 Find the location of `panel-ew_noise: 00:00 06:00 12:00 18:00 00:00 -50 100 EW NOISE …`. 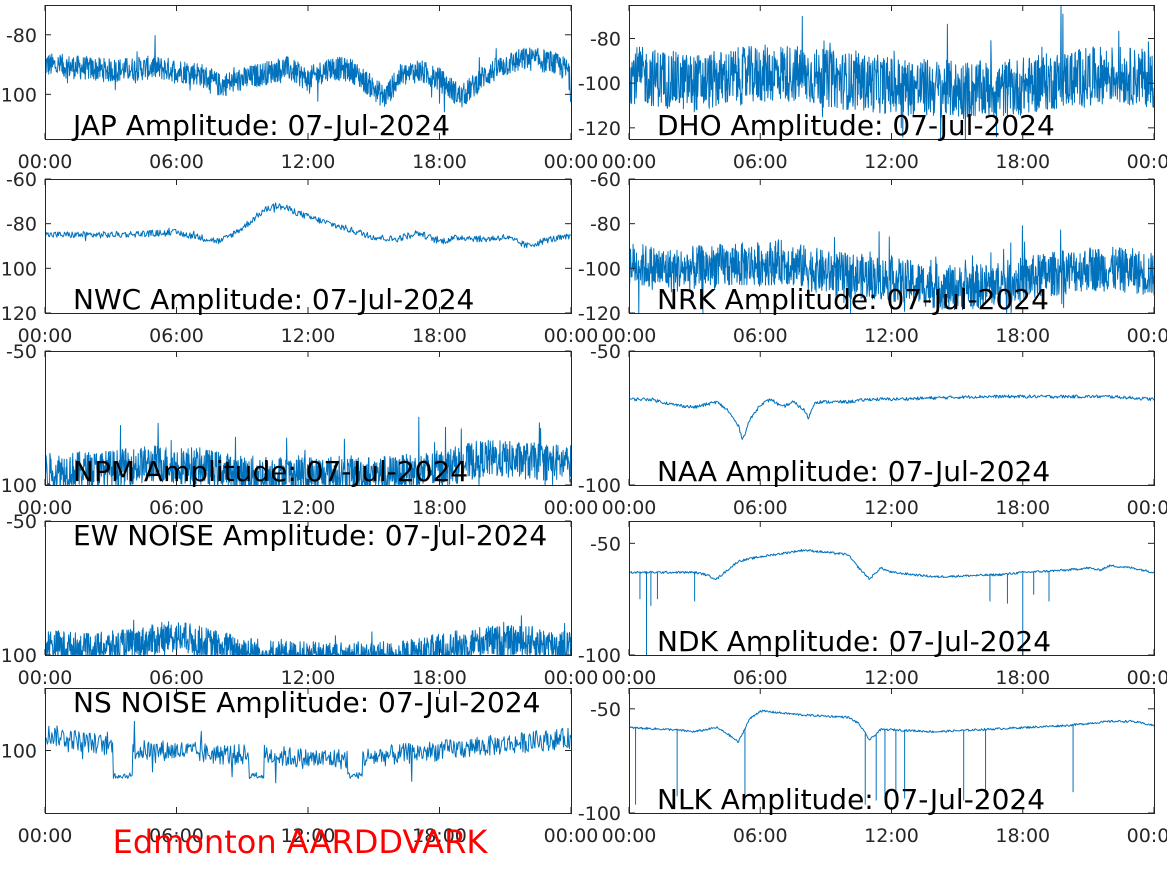

panel-ew_noise: 00:00 06:00 12:00 18:00 00:00 -50 100 EW NOISE … is located at coordinates (300, 600).